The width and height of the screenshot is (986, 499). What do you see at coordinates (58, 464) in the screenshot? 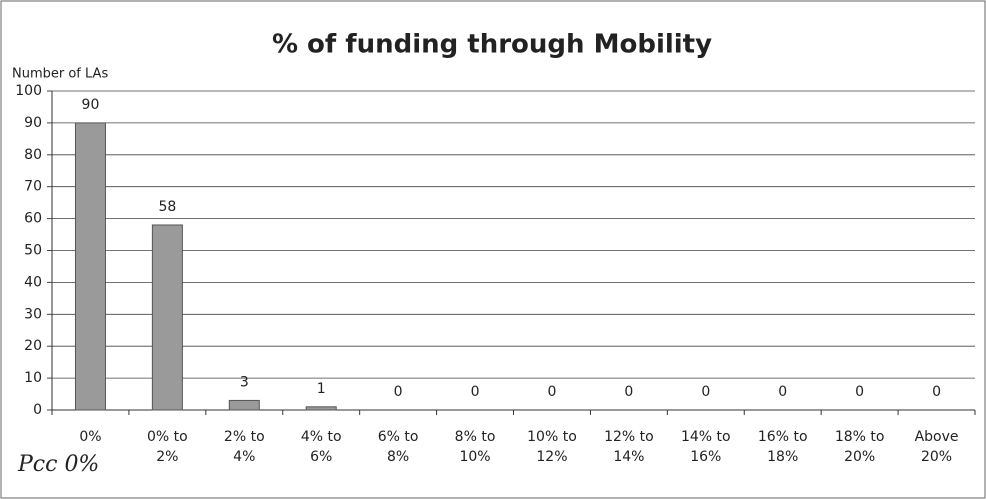
I see `annotation: Pcc 0%` at bounding box center [58, 464].